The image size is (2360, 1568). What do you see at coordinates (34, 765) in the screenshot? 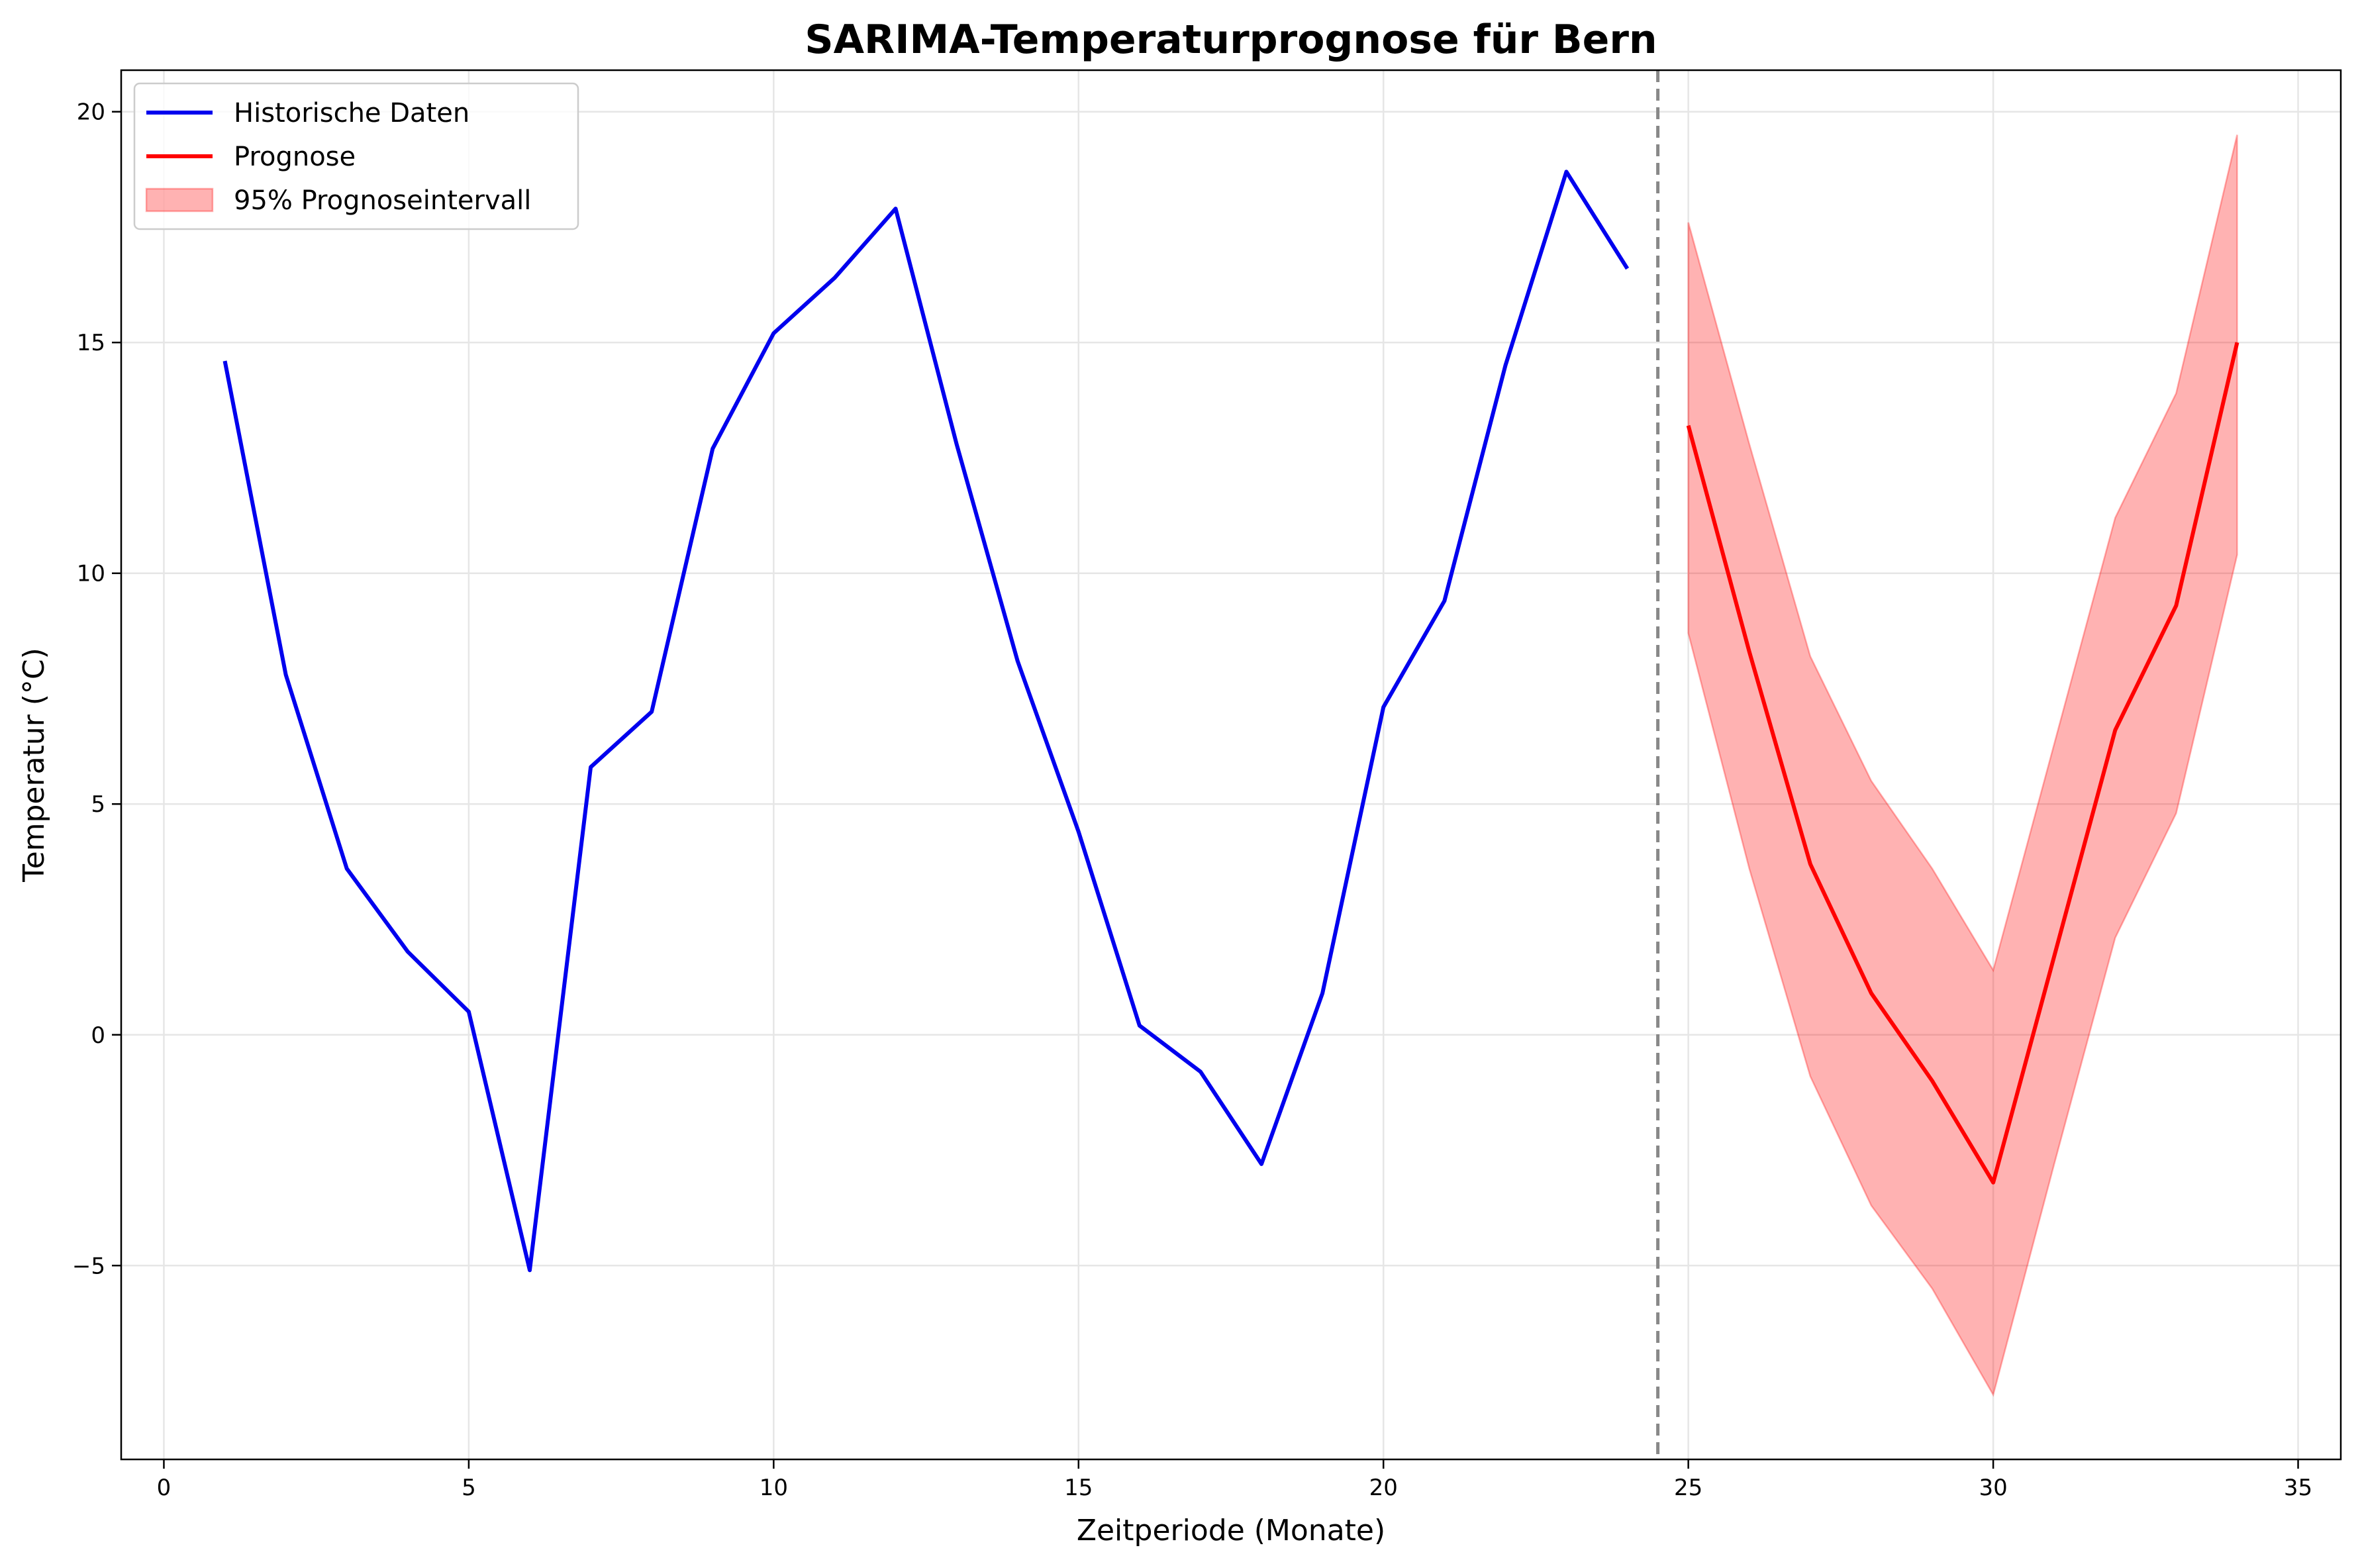
I see `y-axis-label: Temperatur (°C)` at bounding box center [34, 765].